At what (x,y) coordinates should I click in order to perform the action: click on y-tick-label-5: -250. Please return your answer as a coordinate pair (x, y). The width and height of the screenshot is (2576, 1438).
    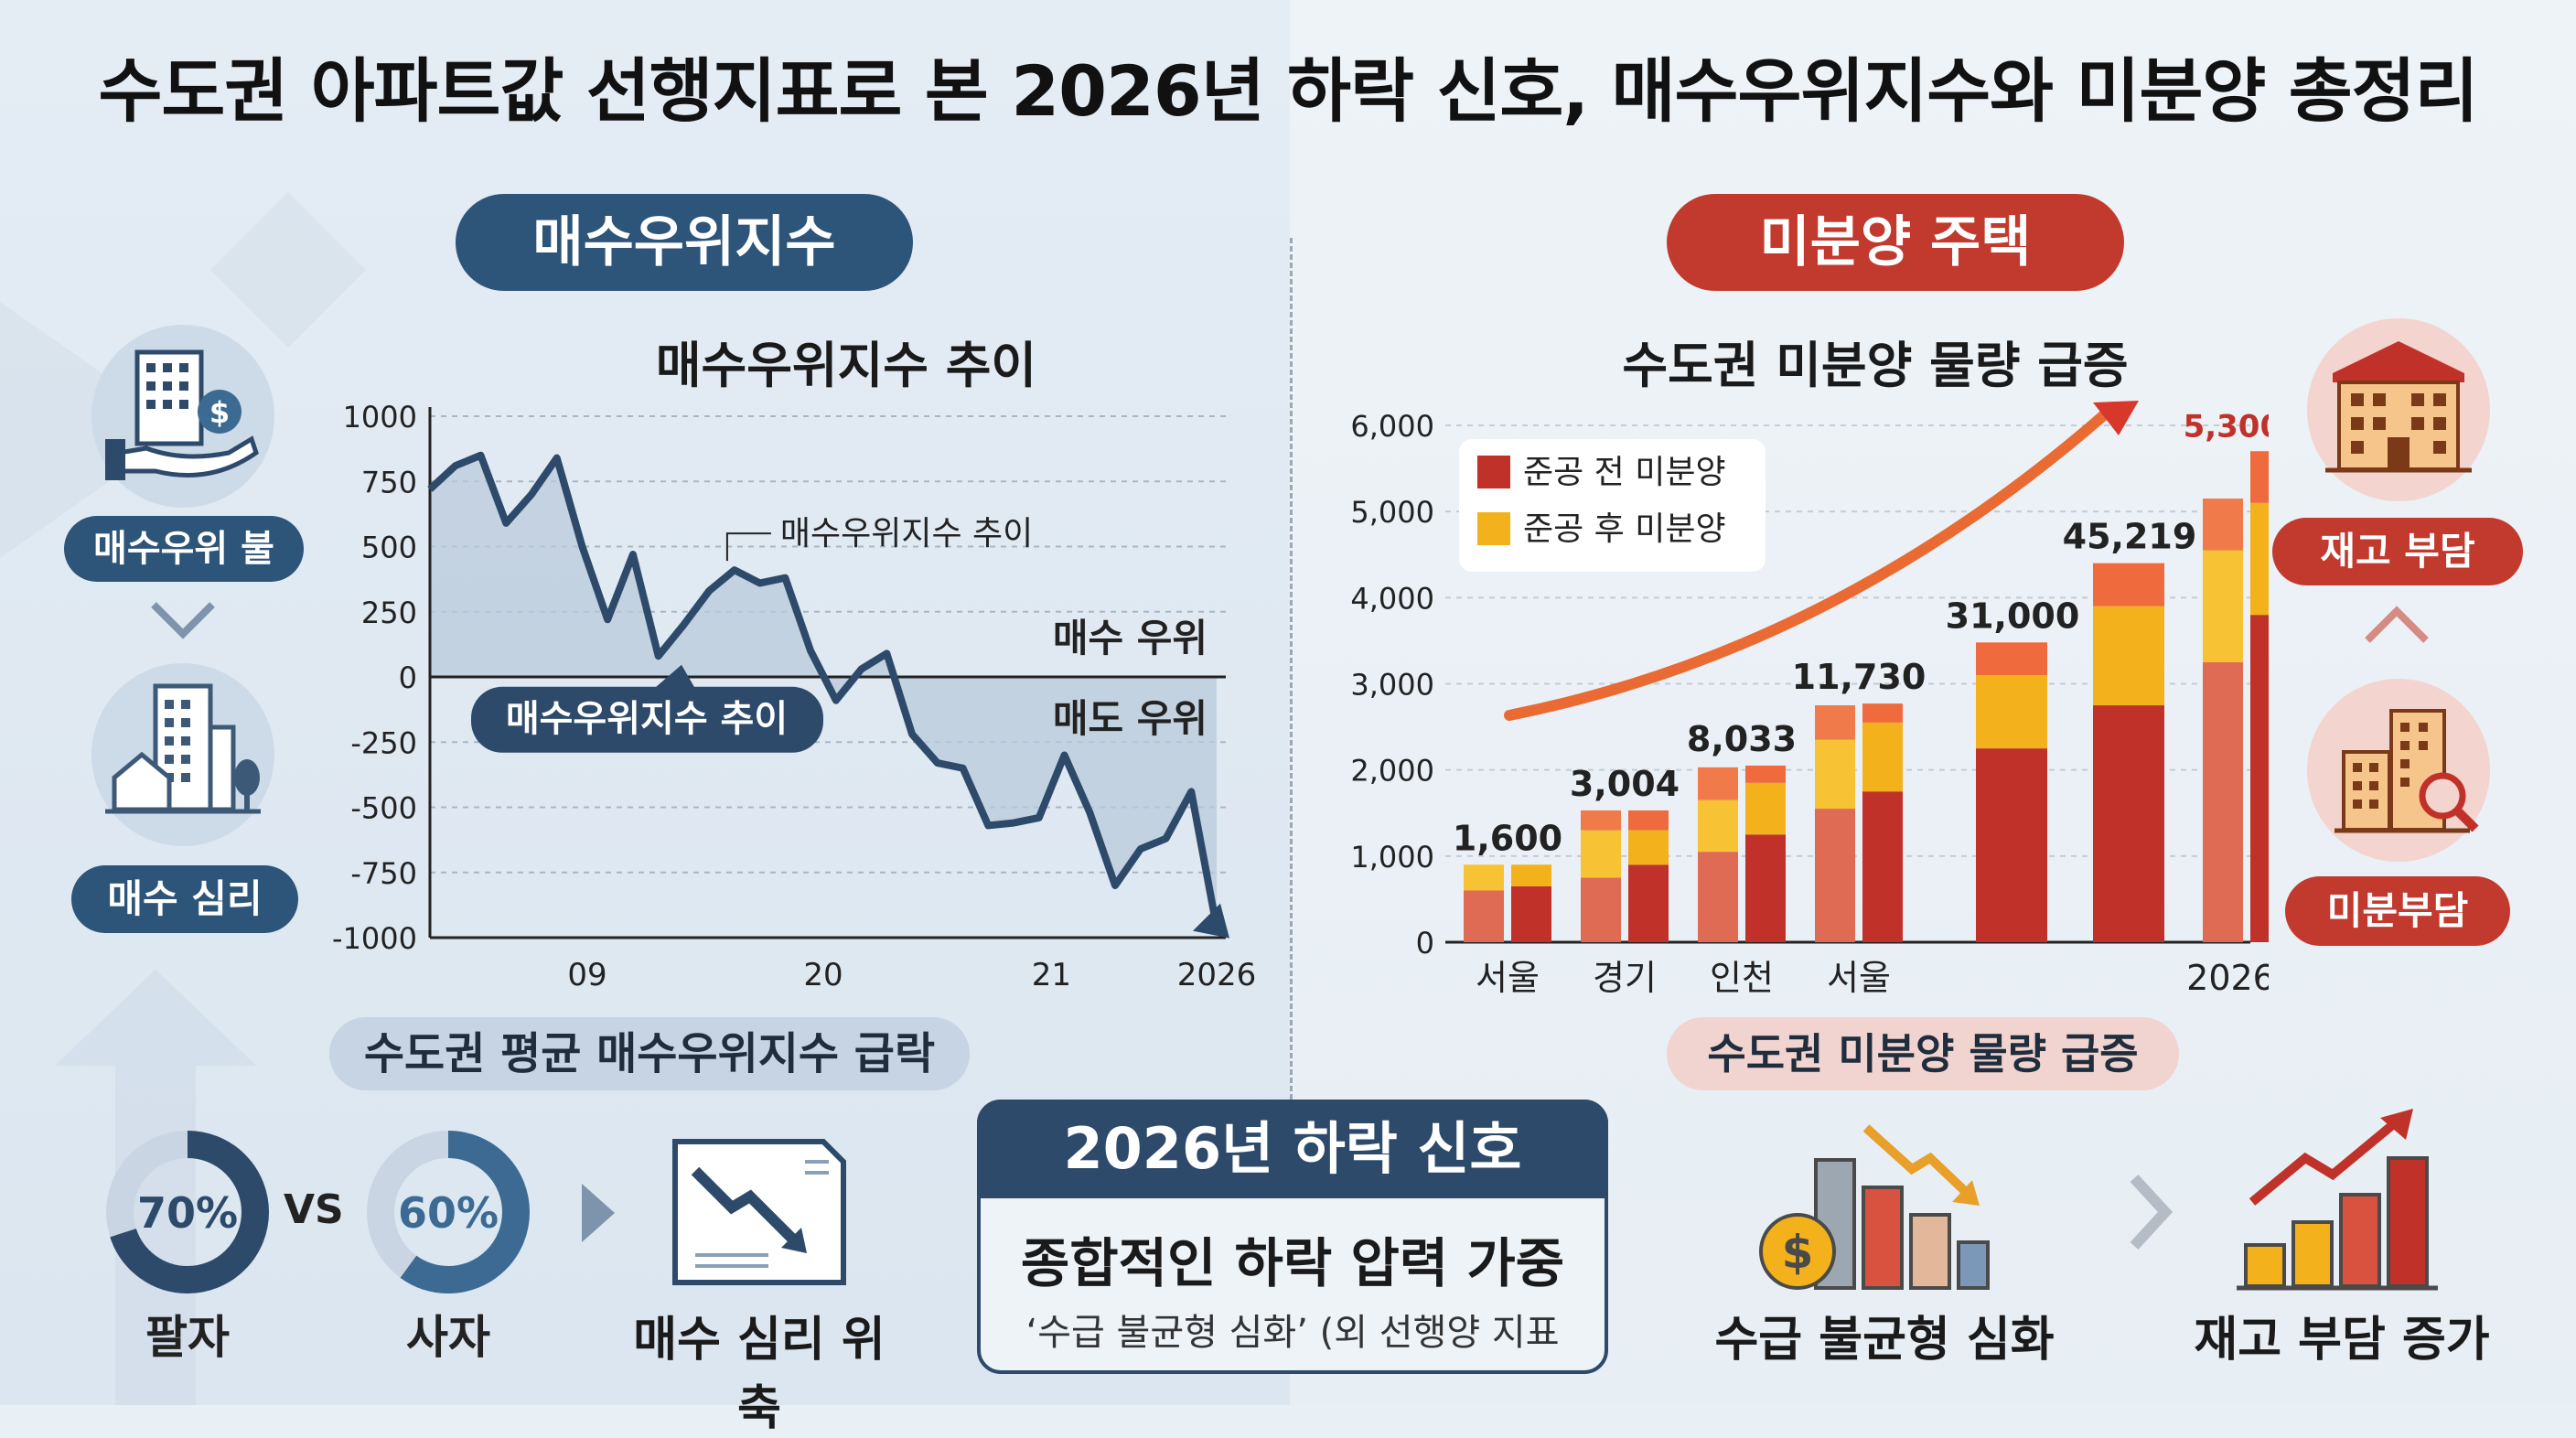
    Looking at the image, I should click on (383, 742).